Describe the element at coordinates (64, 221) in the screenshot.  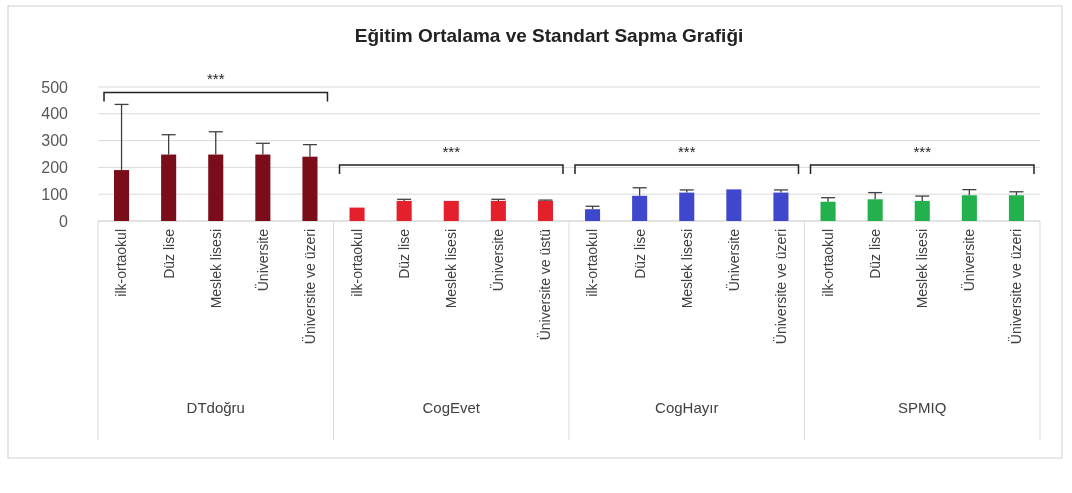
I see `y-tick-label: 0` at that location.